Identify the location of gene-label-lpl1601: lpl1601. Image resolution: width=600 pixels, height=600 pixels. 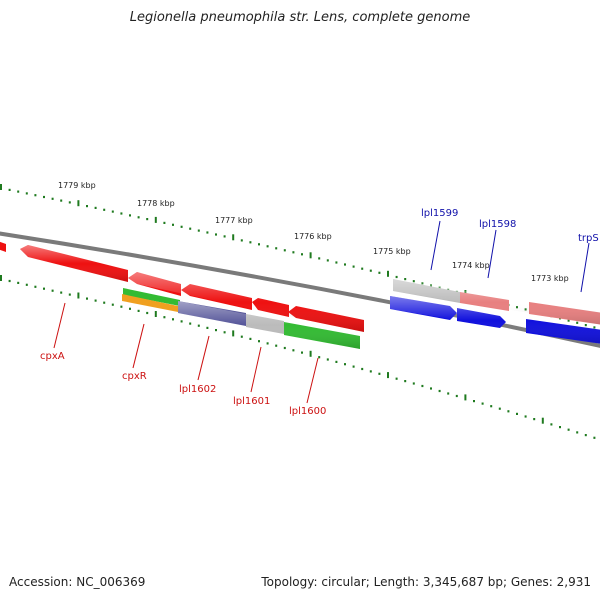
(251, 401).